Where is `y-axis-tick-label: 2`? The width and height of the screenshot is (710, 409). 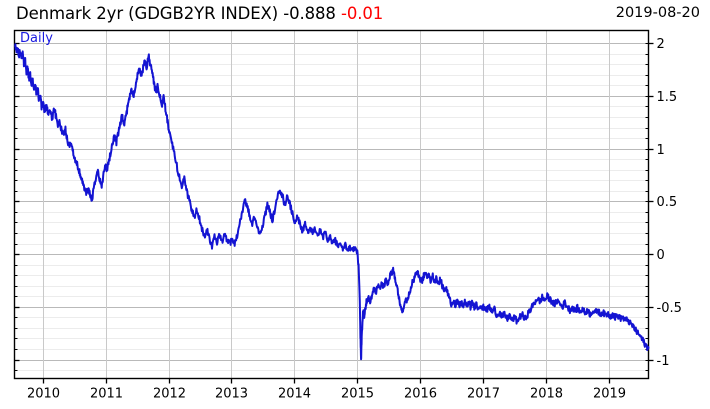 y-axis-tick-label: 2 is located at coordinates (661, 44).